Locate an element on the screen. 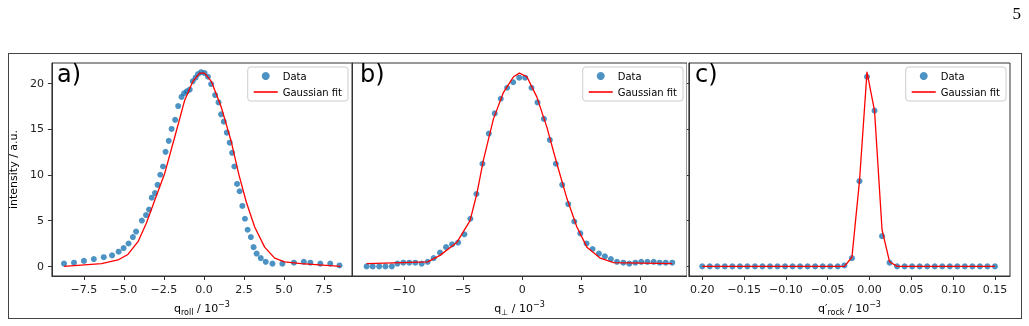  y-tick-label: 15 is located at coordinates (36, 129).